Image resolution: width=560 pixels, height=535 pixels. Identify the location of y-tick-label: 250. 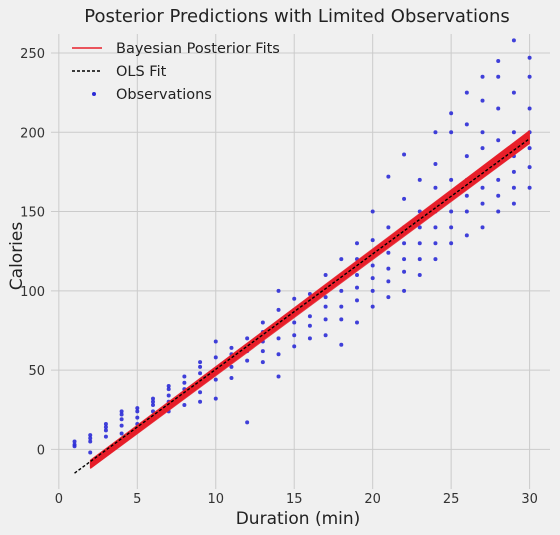
(32, 54).